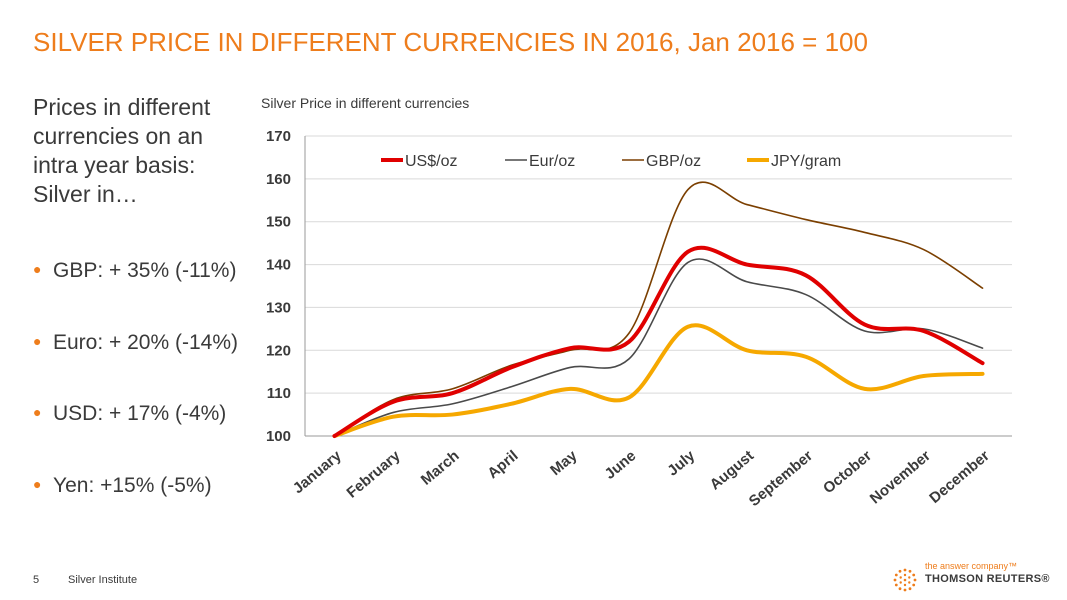 Image resolution: width=1067 pixels, height=600 pixels. What do you see at coordinates (431, 161) in the screenshot?
I see `legend-label: US$/oz` at bounding box center [431, 161].